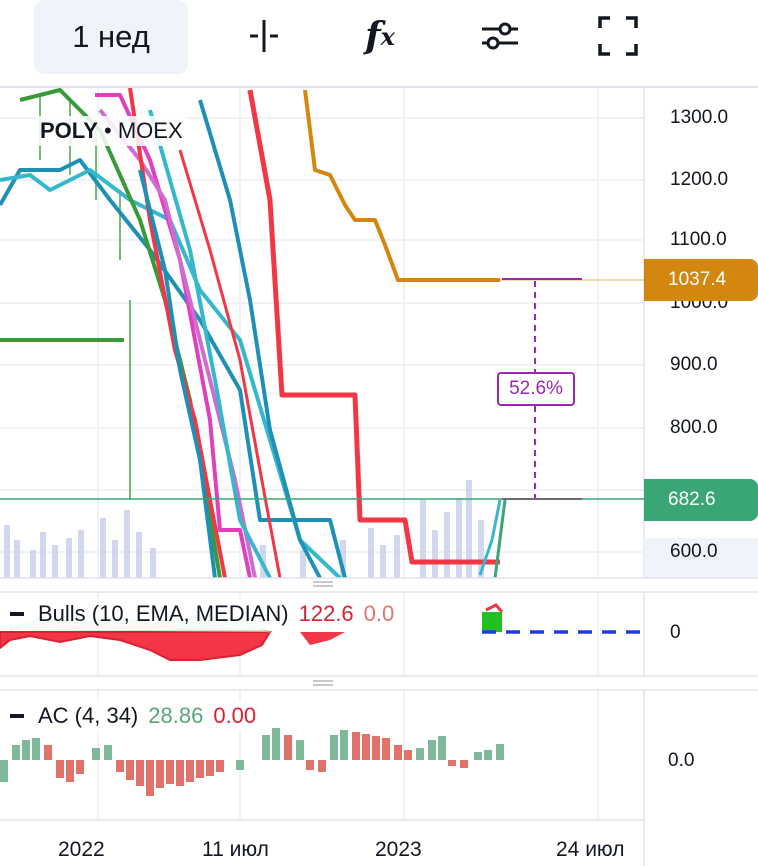 This screenshot has width=758, height=866. What do you see at coordinates (398, 849) in the screenshot?
I see `time-tick: 2023` at bounding box center [398, 849].